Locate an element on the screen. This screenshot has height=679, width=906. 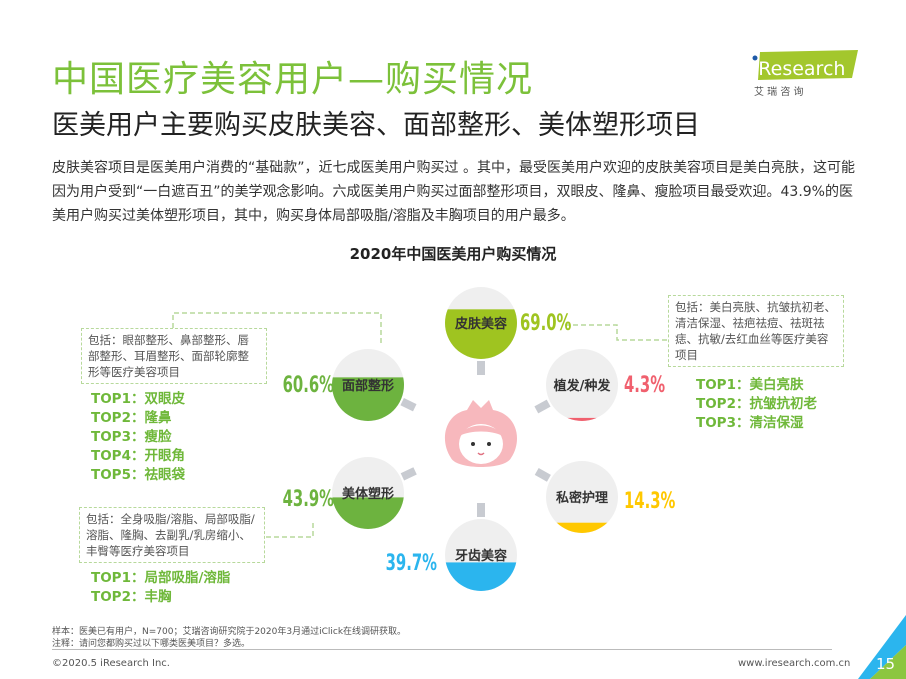
connectors is located at coordinates (475, 439).